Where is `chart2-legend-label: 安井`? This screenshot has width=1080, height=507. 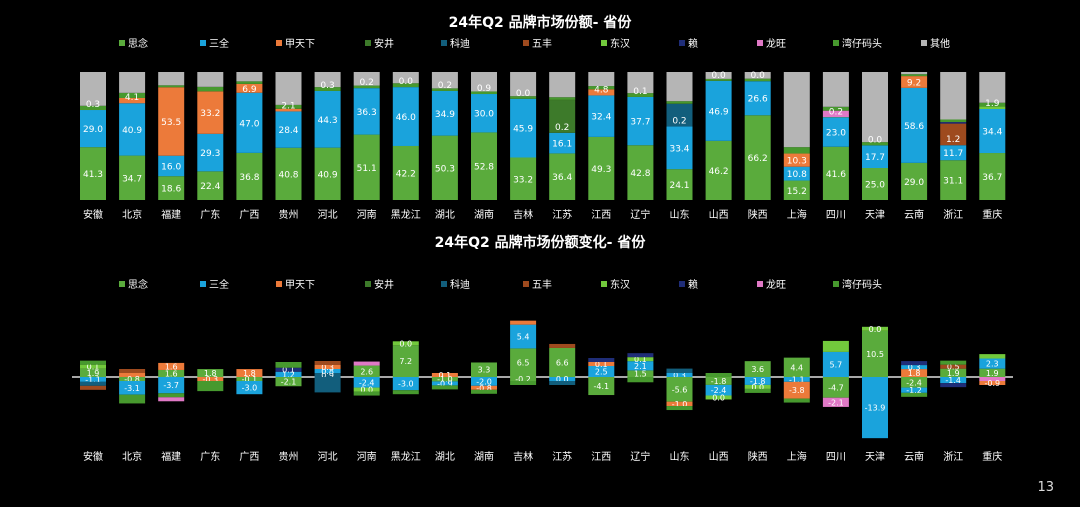
chart2-legend-label: 安井 is located at coordinates (384, 284).